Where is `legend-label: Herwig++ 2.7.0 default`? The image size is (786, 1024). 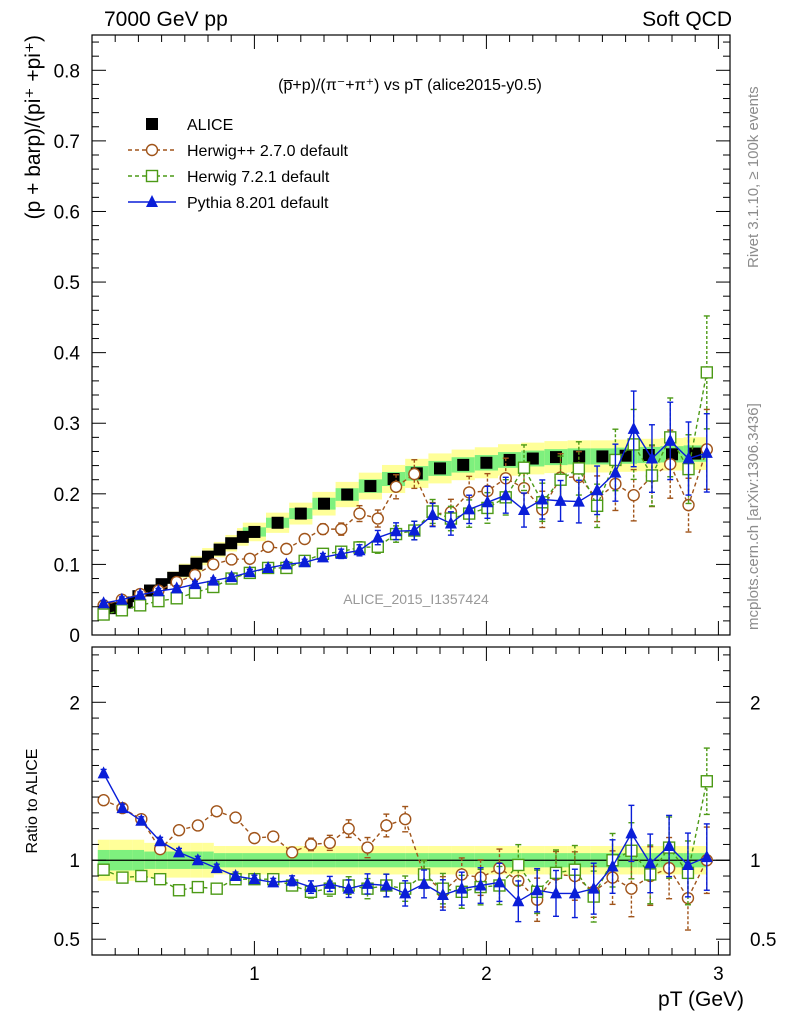 legend-label: Herwig++ 2.7.0 default is located at coordinates (268, 151).